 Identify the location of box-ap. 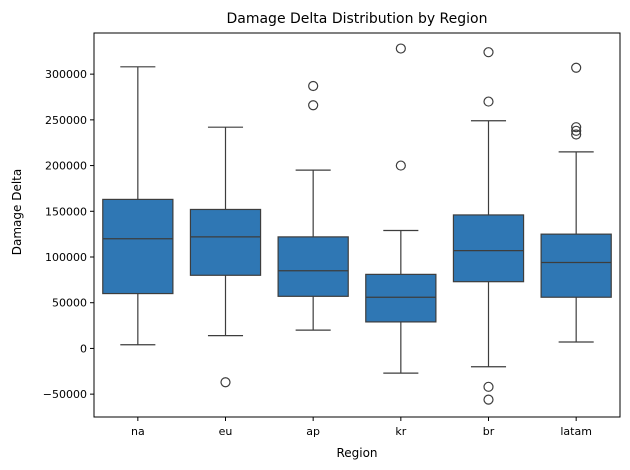
(313, 205).